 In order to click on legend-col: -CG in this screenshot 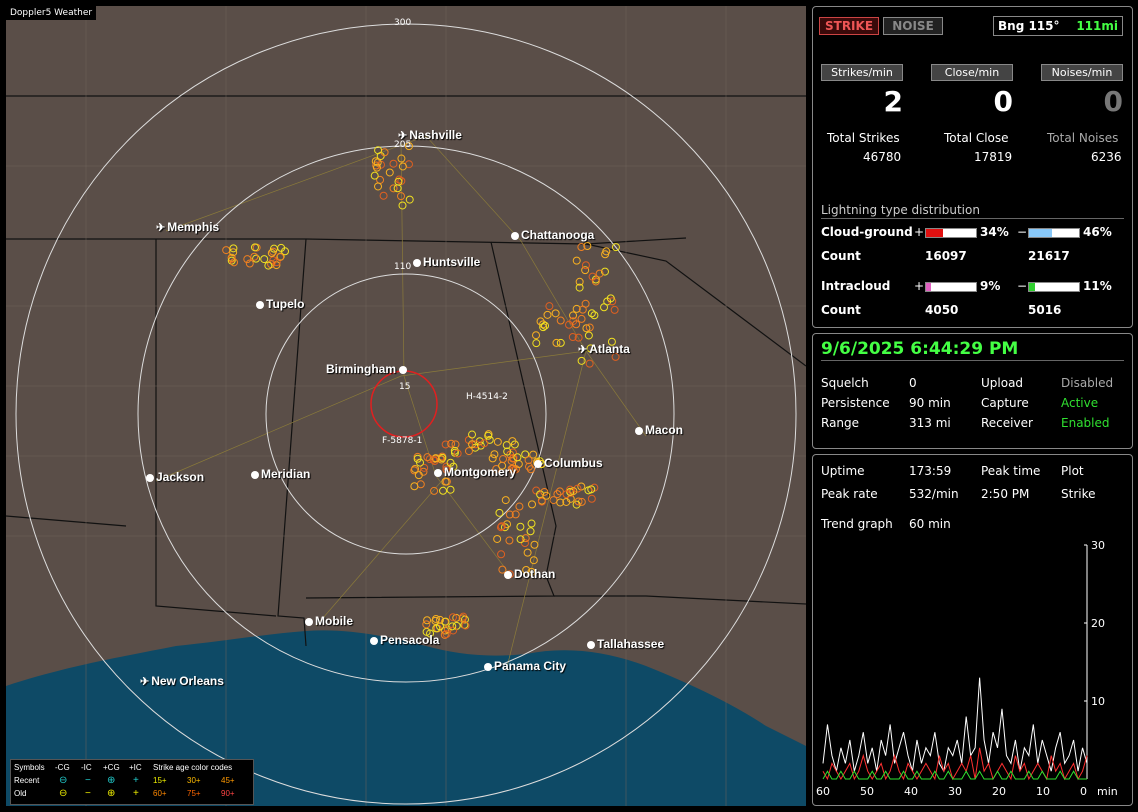, I will do `click(62, 767)`.